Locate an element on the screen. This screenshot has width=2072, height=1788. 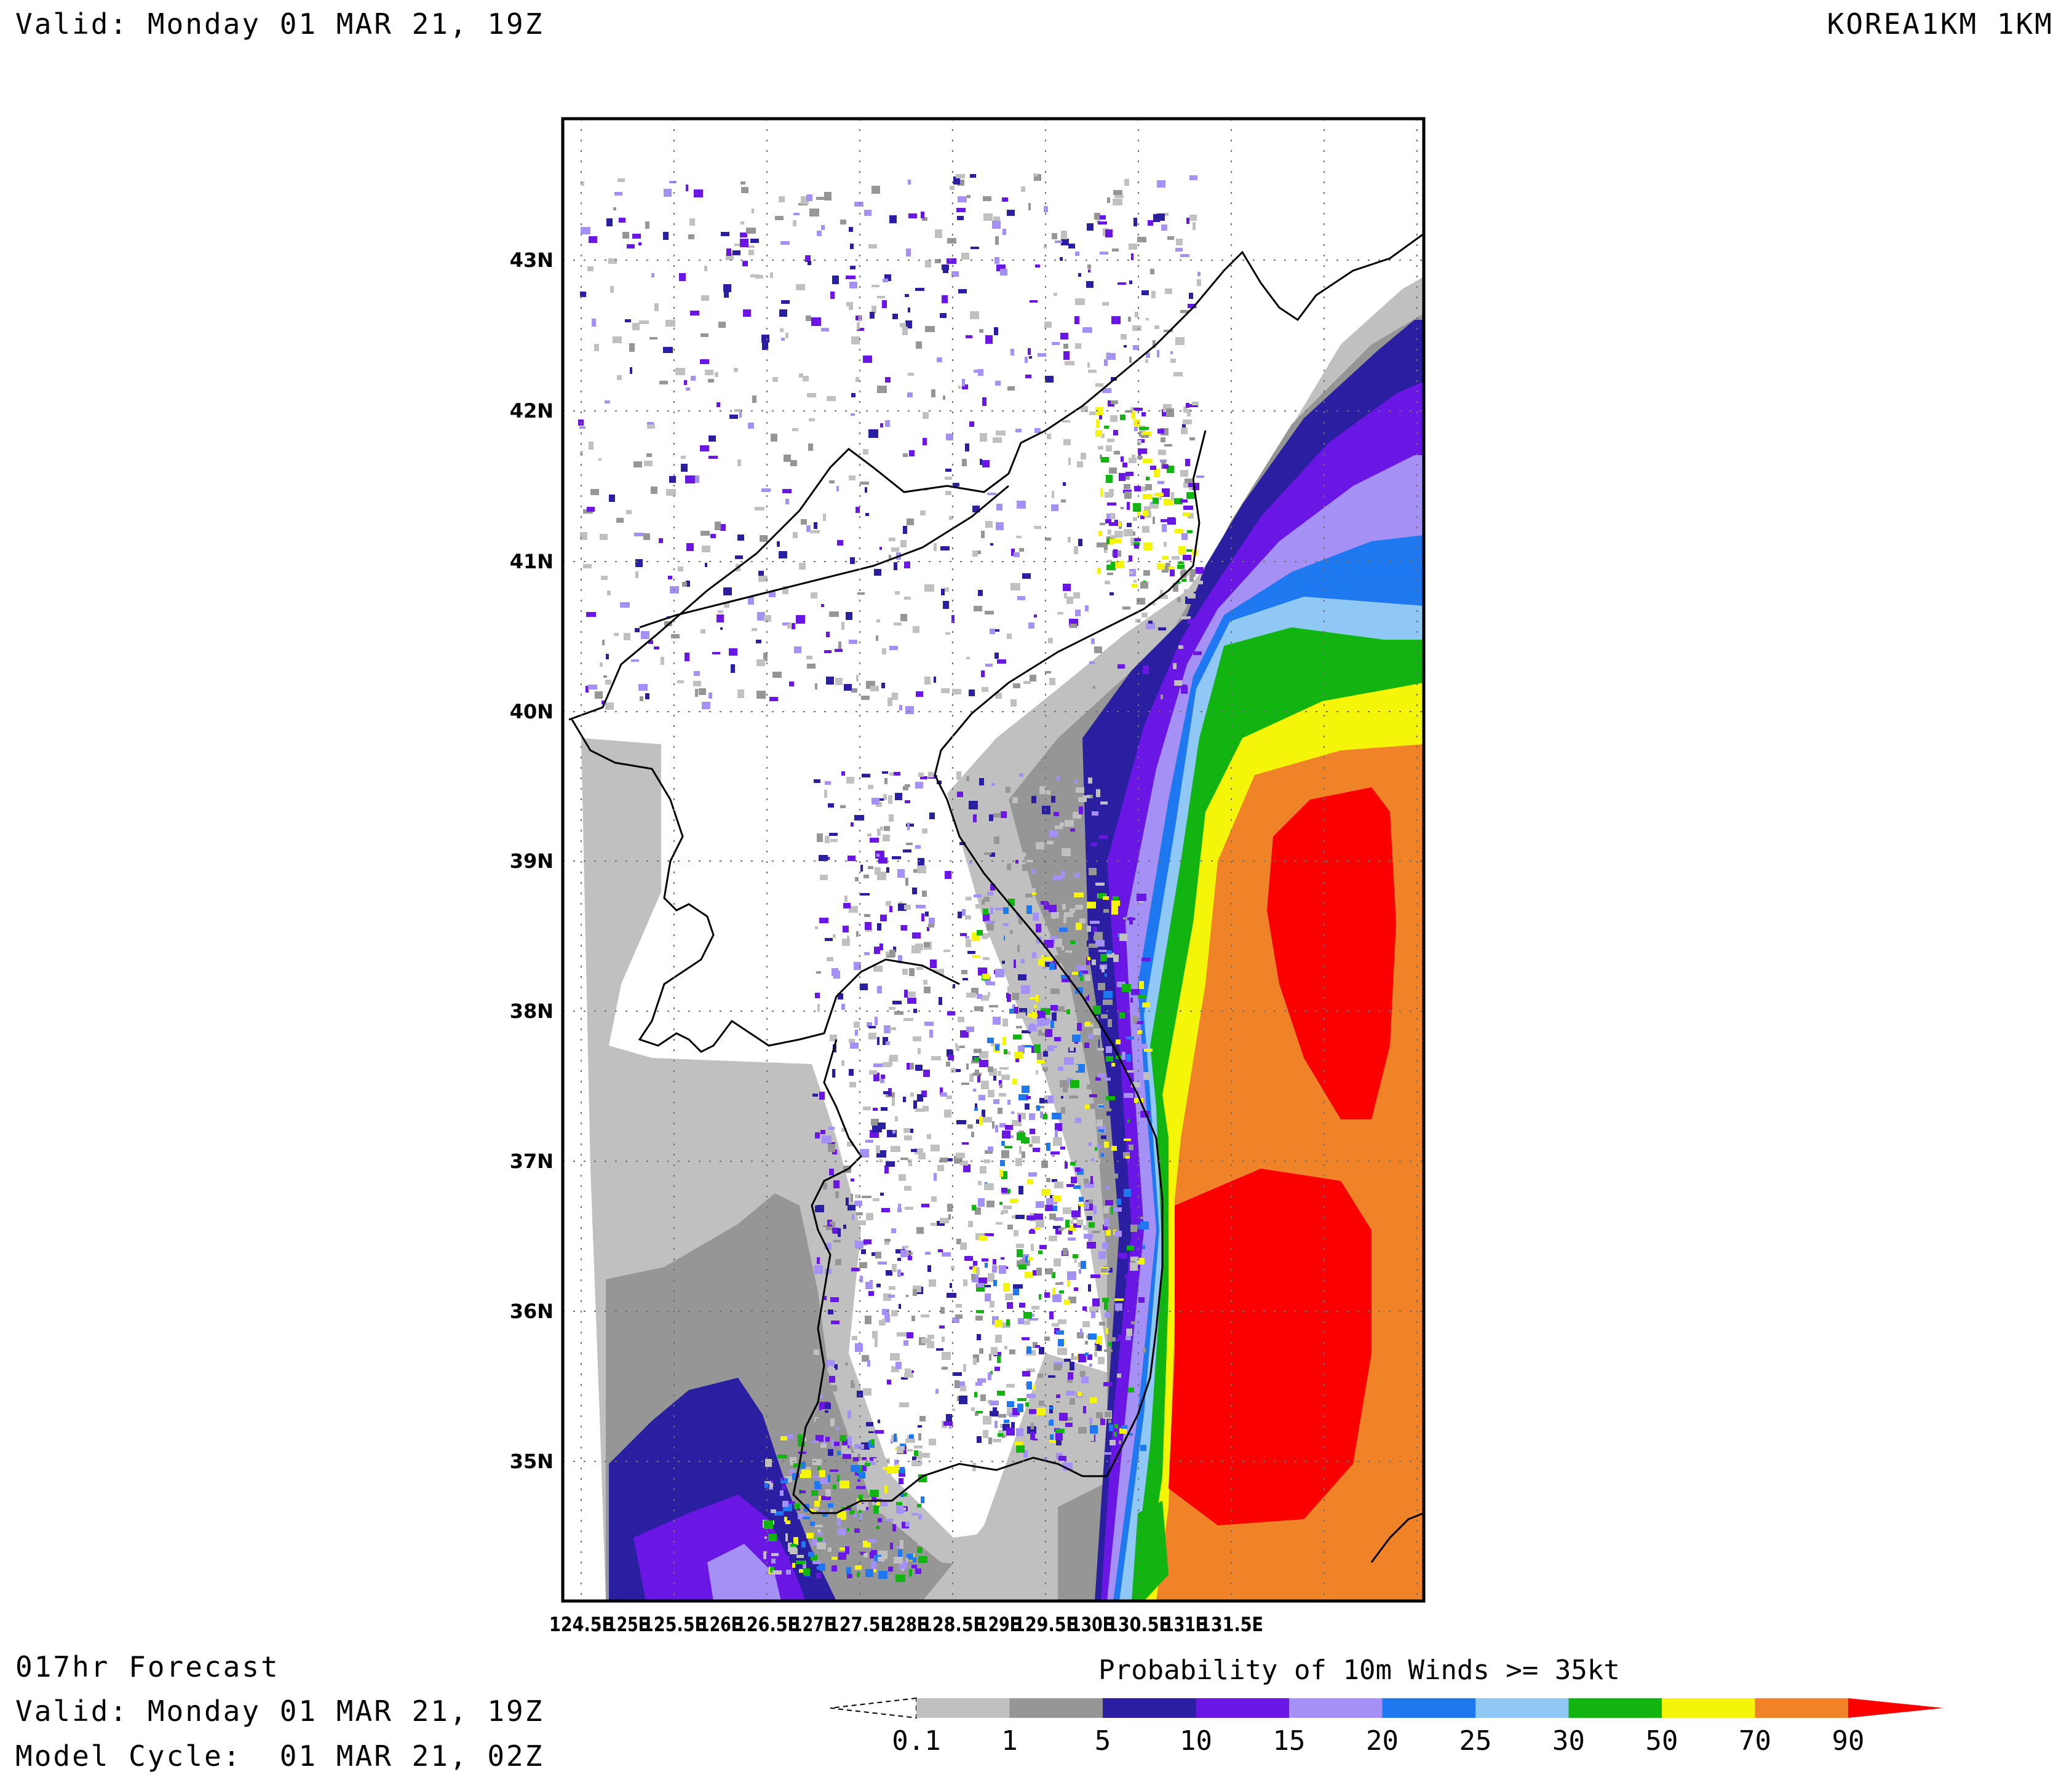
valid-time-footer: Valid: Monday 01 MAR 21, 19Z is located at coordinates (279, 1711).